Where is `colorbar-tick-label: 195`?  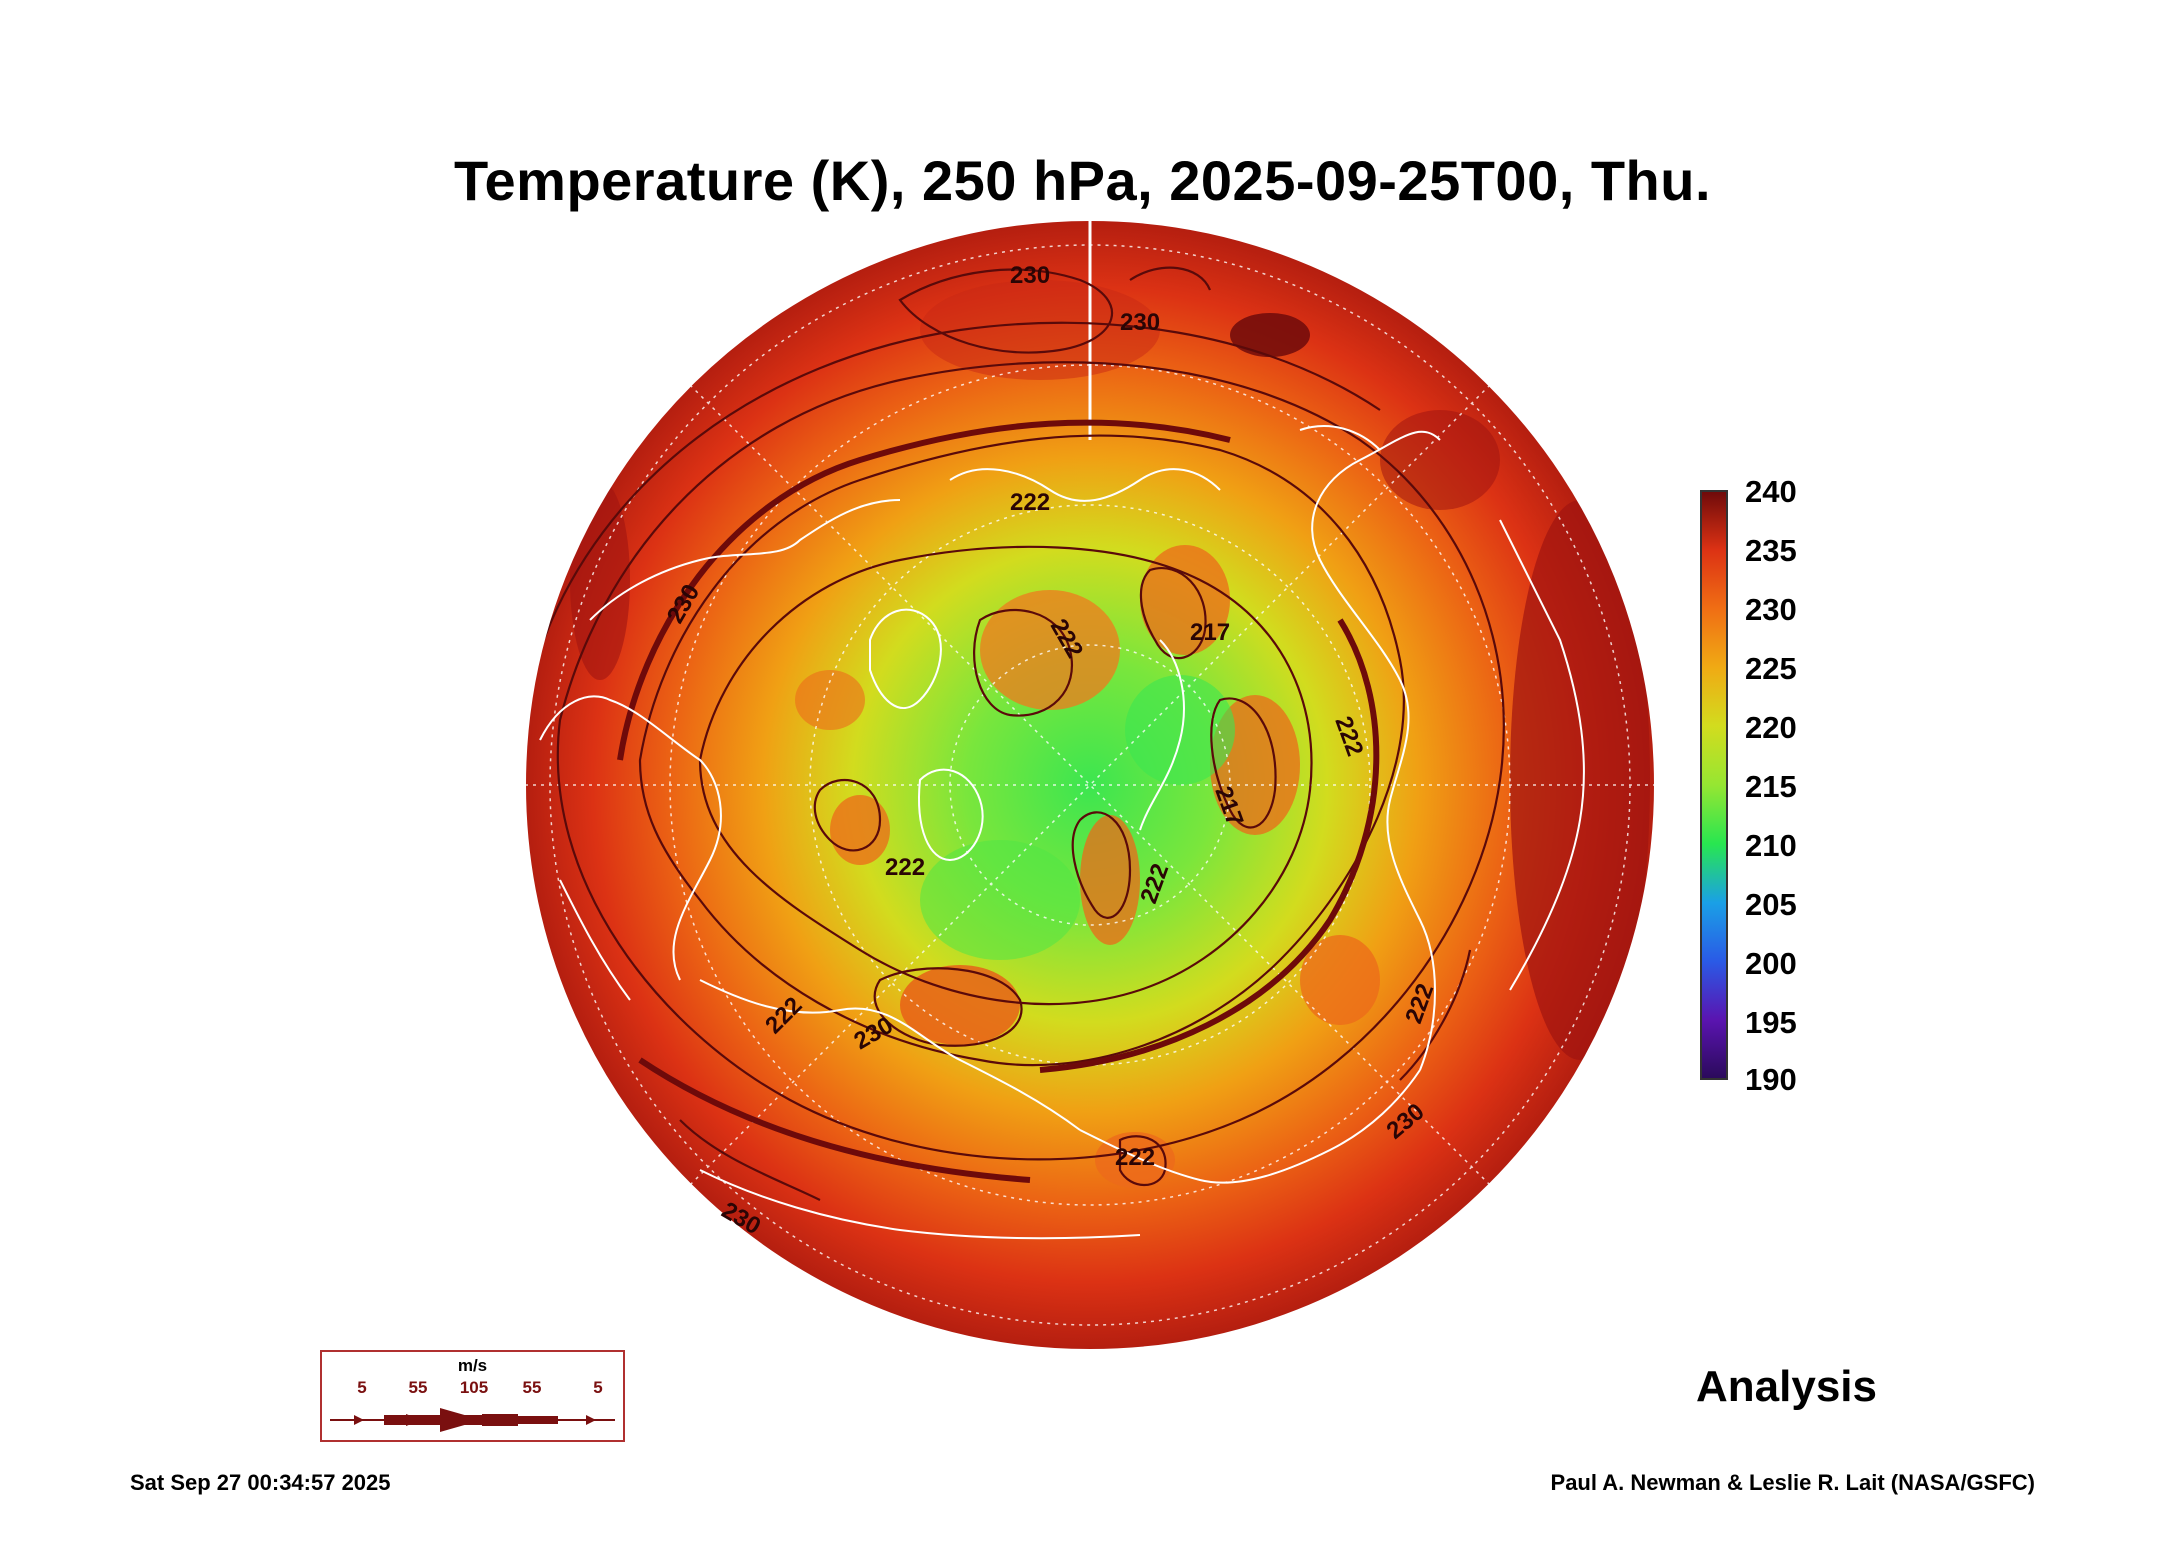 colorbar-tick-label: 195 is located at coordinates (1771, 1022).